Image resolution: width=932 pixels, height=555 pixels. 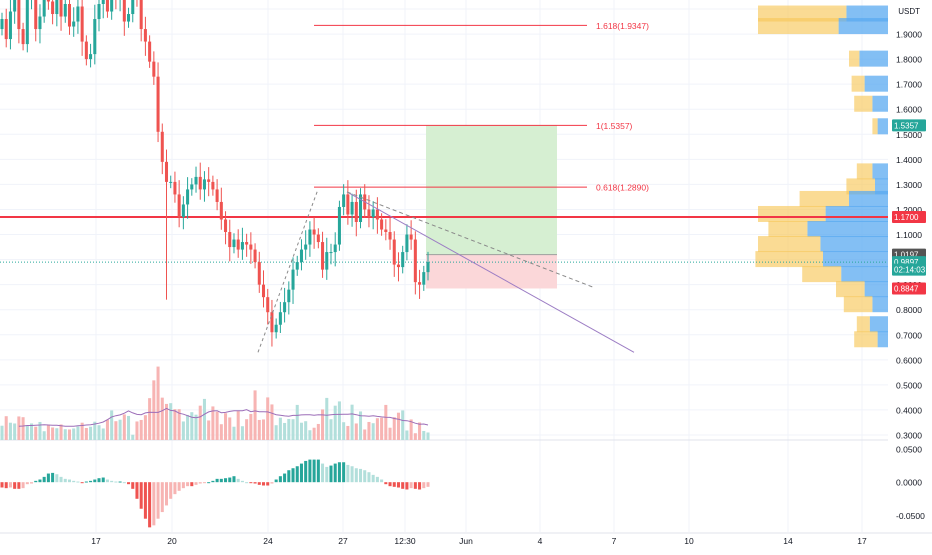 What do you see at coordinates (909, 110) in the screenshot?
I see `price-tick-label: 1.6000` at bounding box center [909, 110].